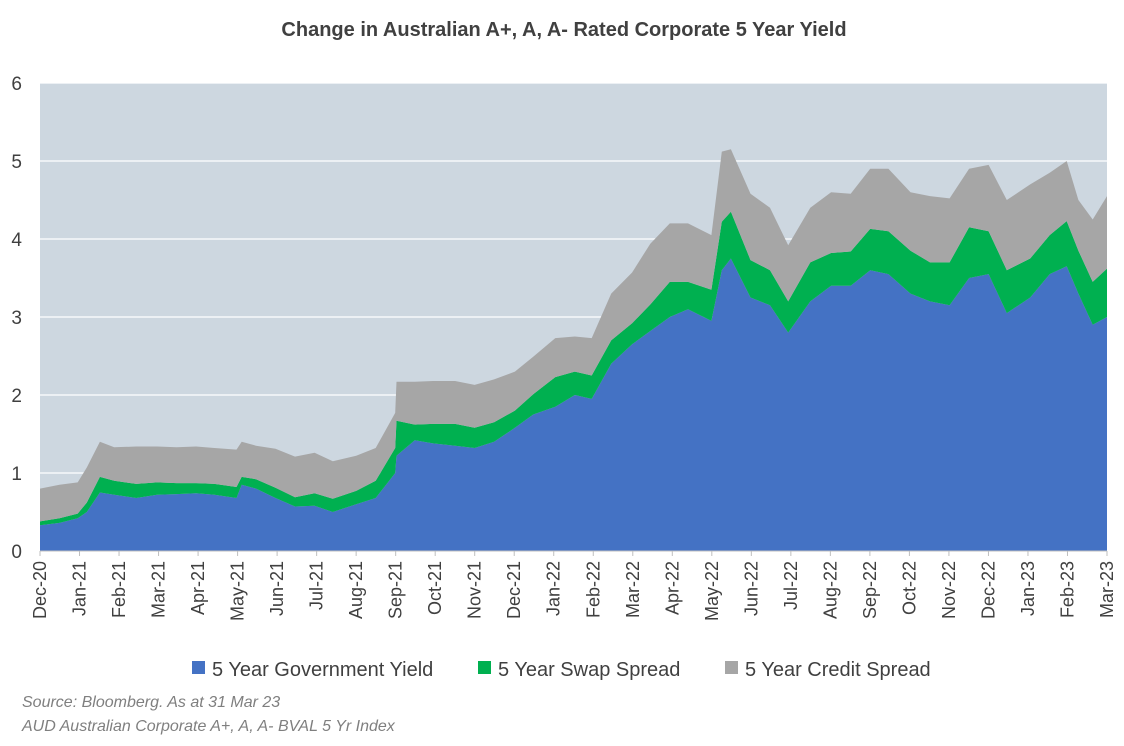 The height and width of the screenshot is (746, 1124). What do you see at coordinates (712, 591) in the screenshot?
I see `x-tick-label: May-22` at bounding box center [712, 591].